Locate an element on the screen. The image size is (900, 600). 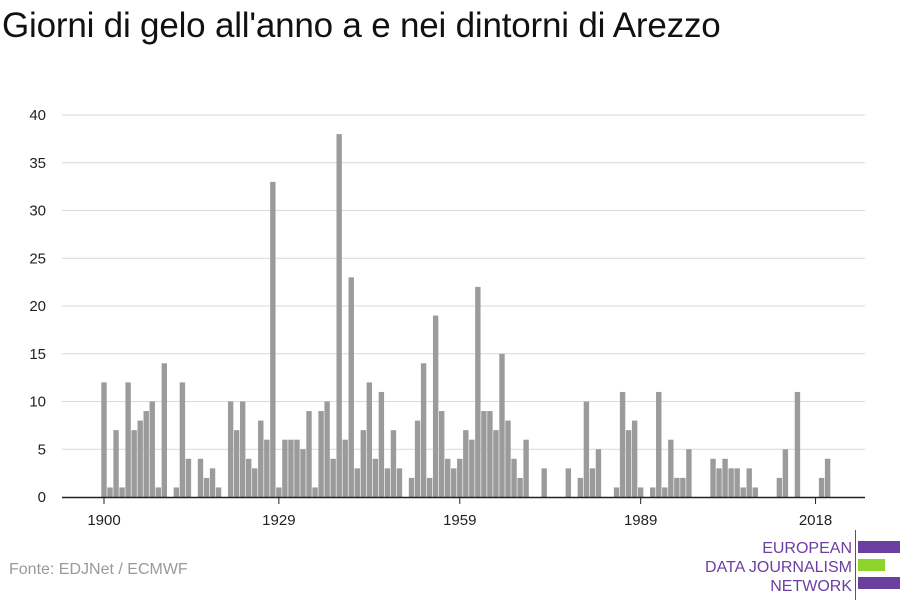
bar-1935 is located at coordinates (315, 492).